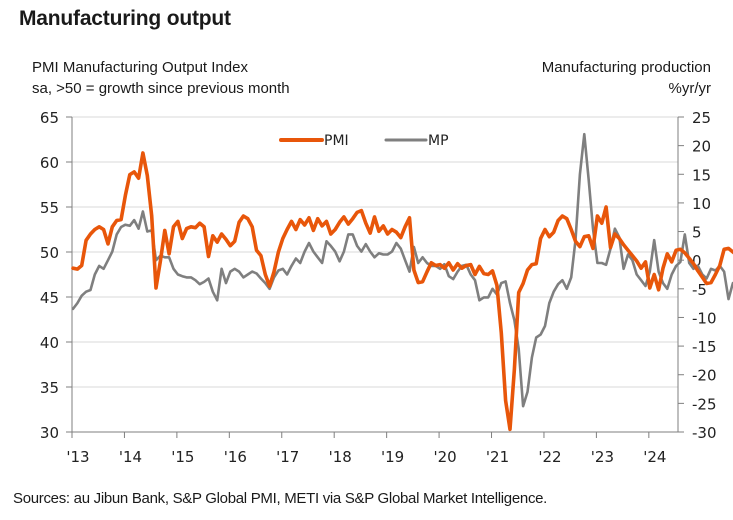 The height and width of the screenshot is (520, 733). What do you see at coordinates (49, 388) in the screenshot?
I see `left-tick-label: 35` at bounding box center [49, 388].